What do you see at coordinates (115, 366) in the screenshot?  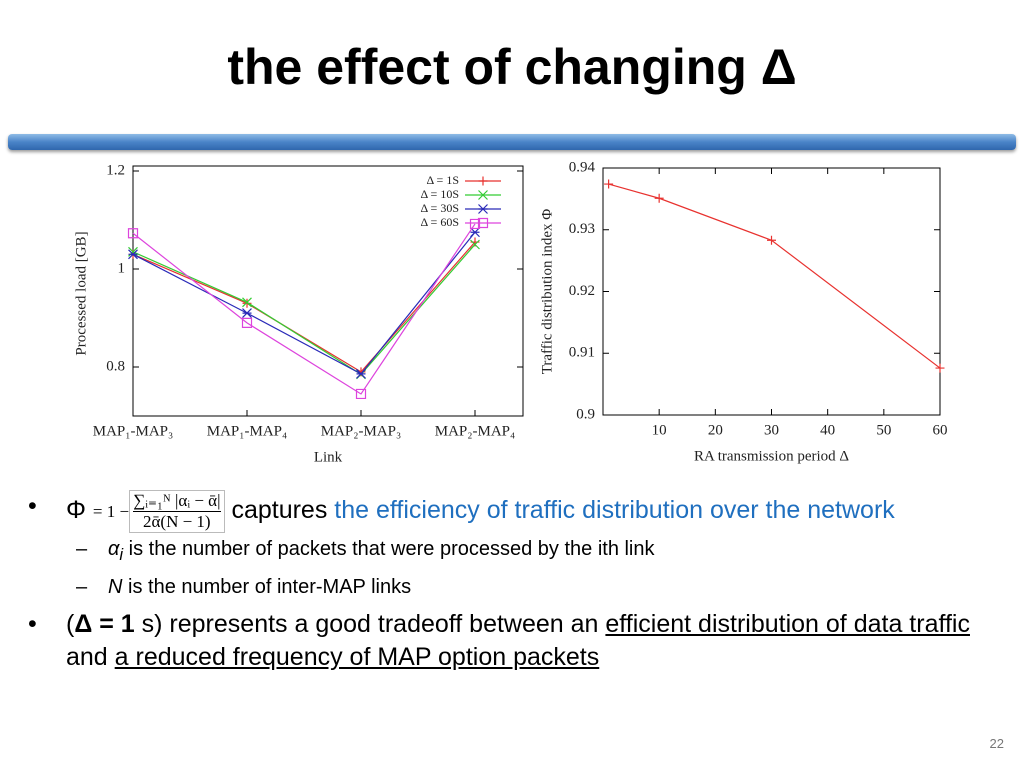 I see `y-tick-label: 0.8` at bounding box center [115, 366].